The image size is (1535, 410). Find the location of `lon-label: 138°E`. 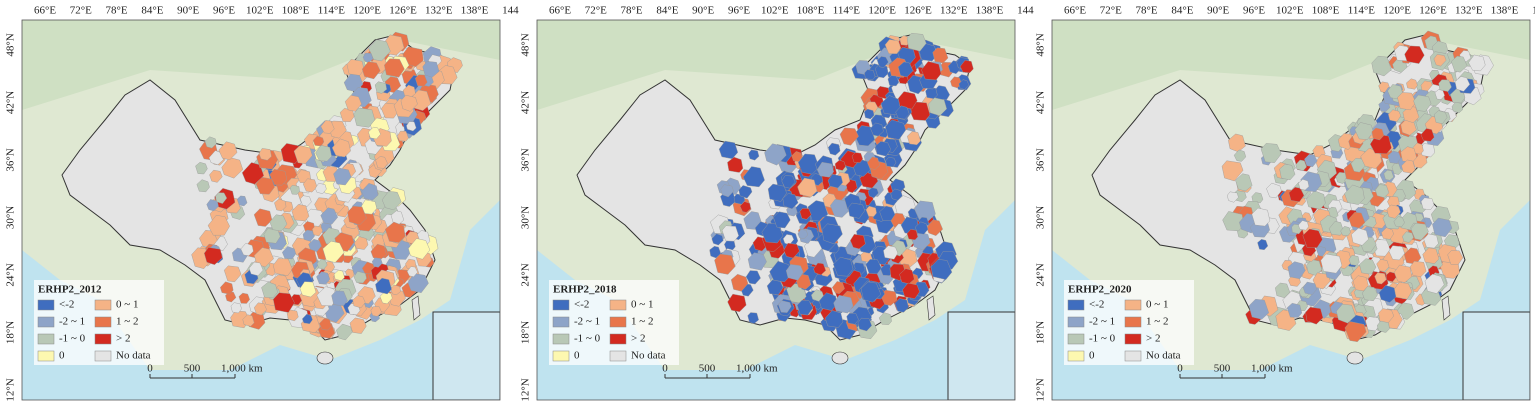

lon-label: 138°E is located at coordinates (475, 11).